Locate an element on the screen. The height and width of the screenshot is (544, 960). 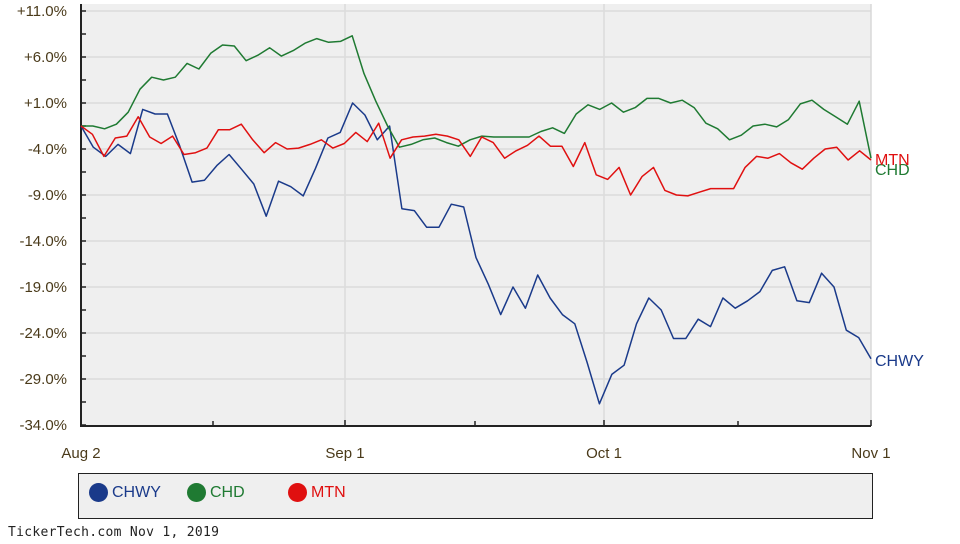
y-tick-label: -9.0% is located at coordinates (47, 195).